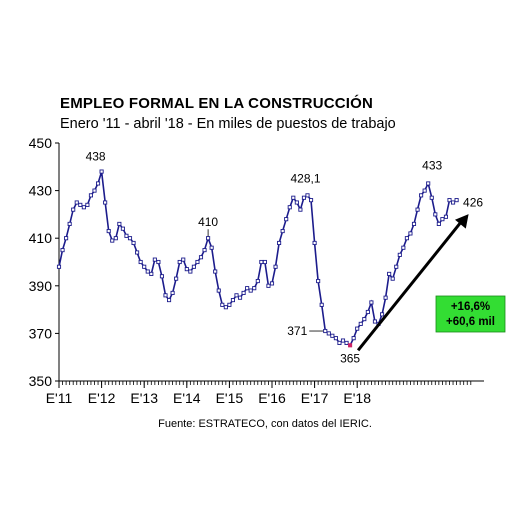  Describe the element at coordinates (462, 221) in the screenshot. I see `trend-arrow-head` at that location.